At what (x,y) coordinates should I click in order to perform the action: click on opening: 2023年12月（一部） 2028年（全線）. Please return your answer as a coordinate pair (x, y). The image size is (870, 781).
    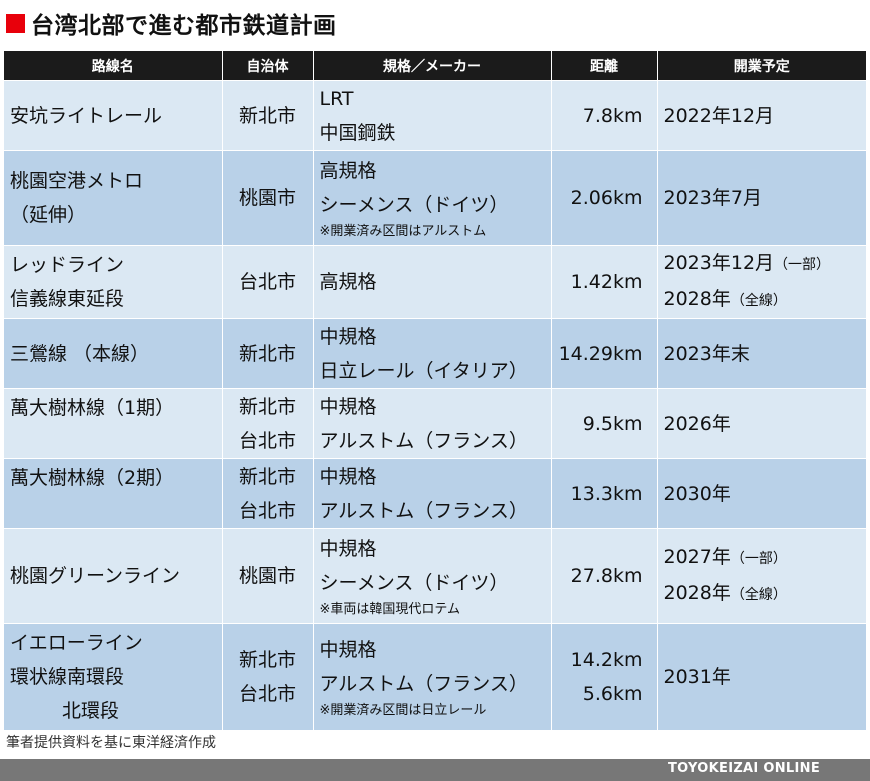
    Looking at the image, I should click on (761, 282).